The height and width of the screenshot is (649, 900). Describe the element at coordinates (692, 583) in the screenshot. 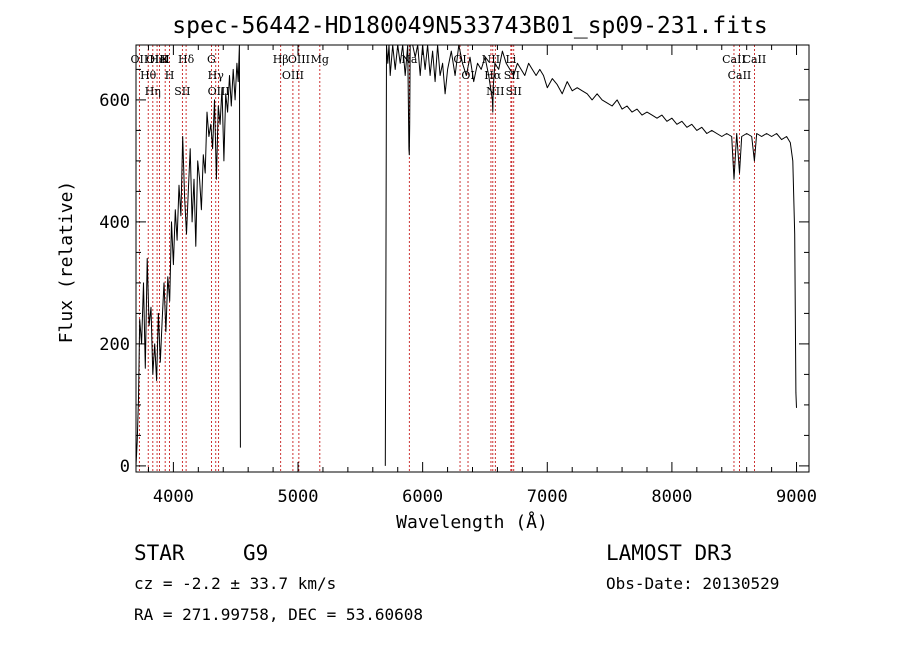

I see `obs-date: Obs-Date: 20130529` at that location.